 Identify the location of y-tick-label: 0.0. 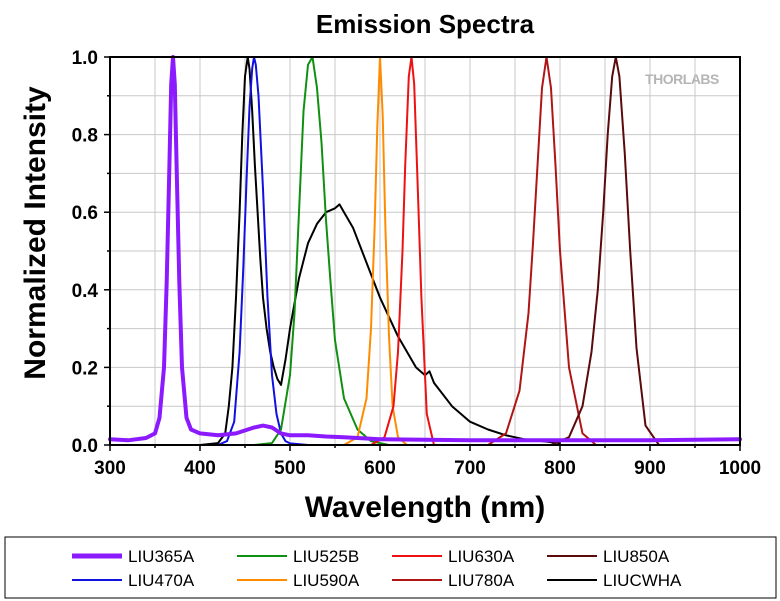
(85, 446).